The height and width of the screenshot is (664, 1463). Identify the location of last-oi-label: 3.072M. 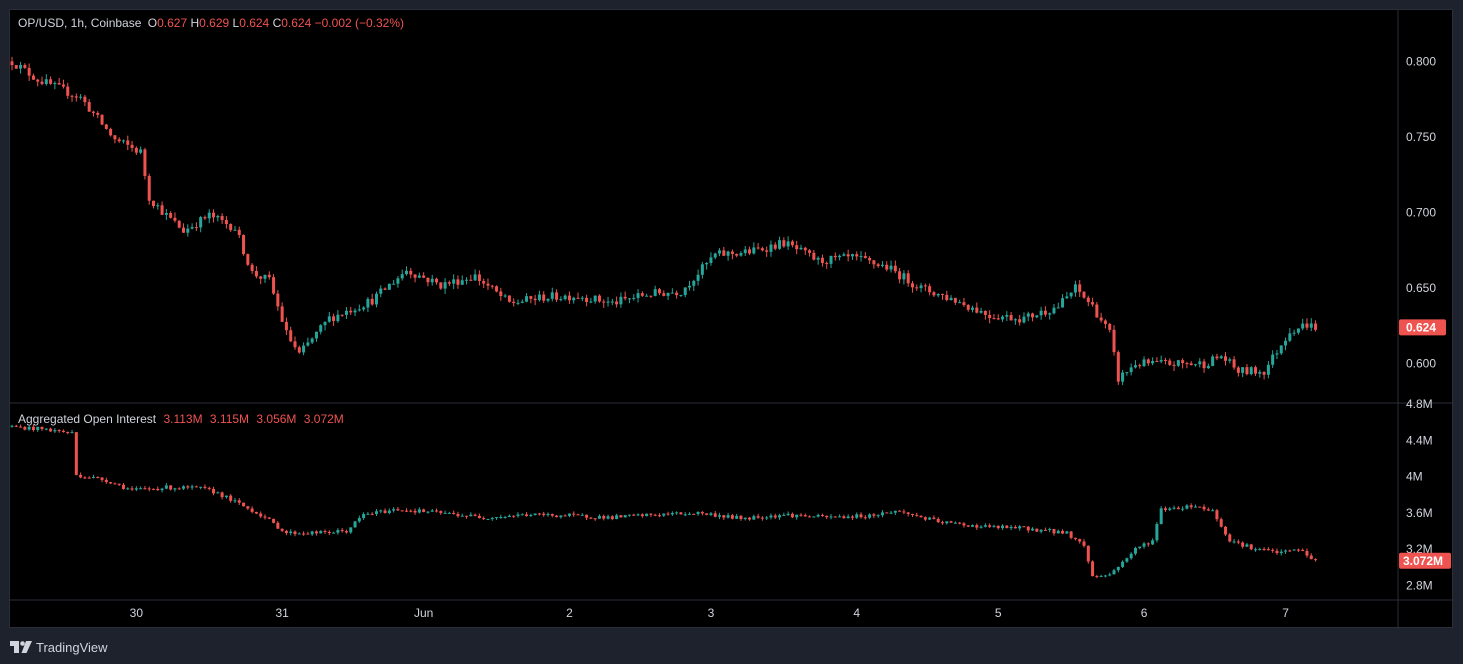
(1423, 561).